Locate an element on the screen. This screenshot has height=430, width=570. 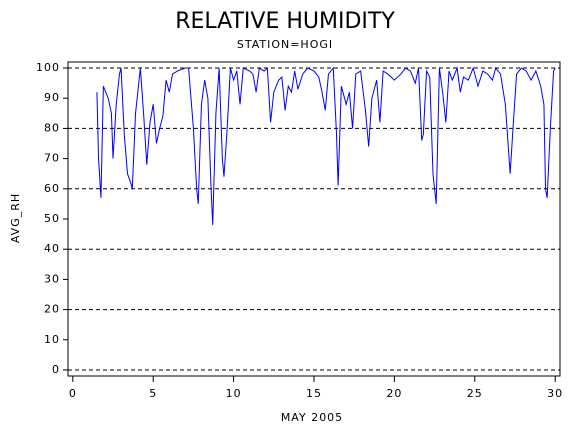
x-tick-label: 10 is located at coordinates (234, 393).